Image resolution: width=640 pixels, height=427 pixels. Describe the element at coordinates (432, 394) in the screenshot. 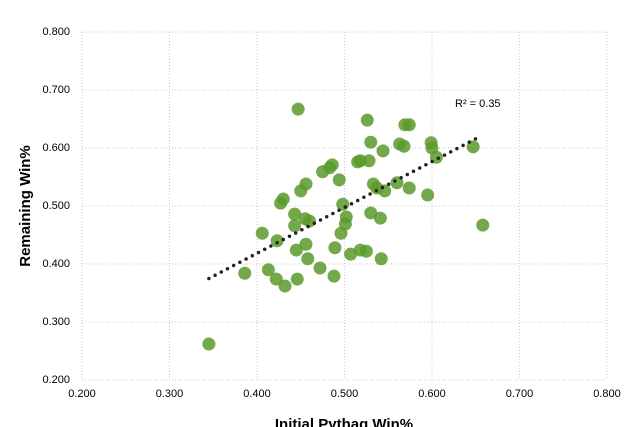

I see `x-tick-label: 0.600` at that location.